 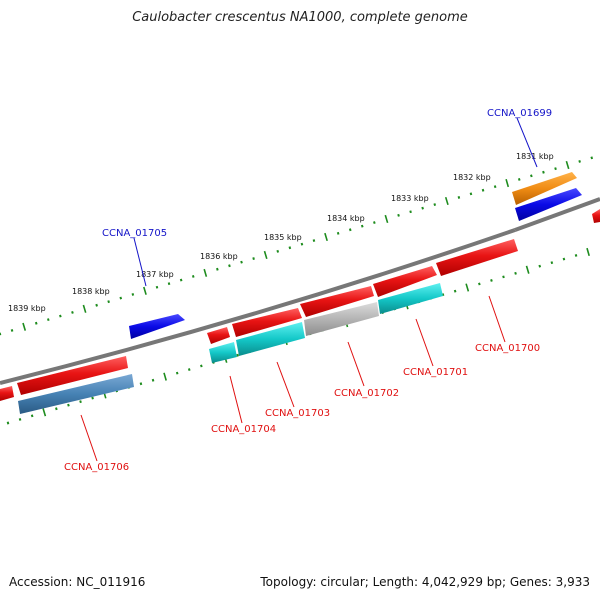 I want to click on scale-label-1835: 1835 kbp, so click(x=283, y=237).